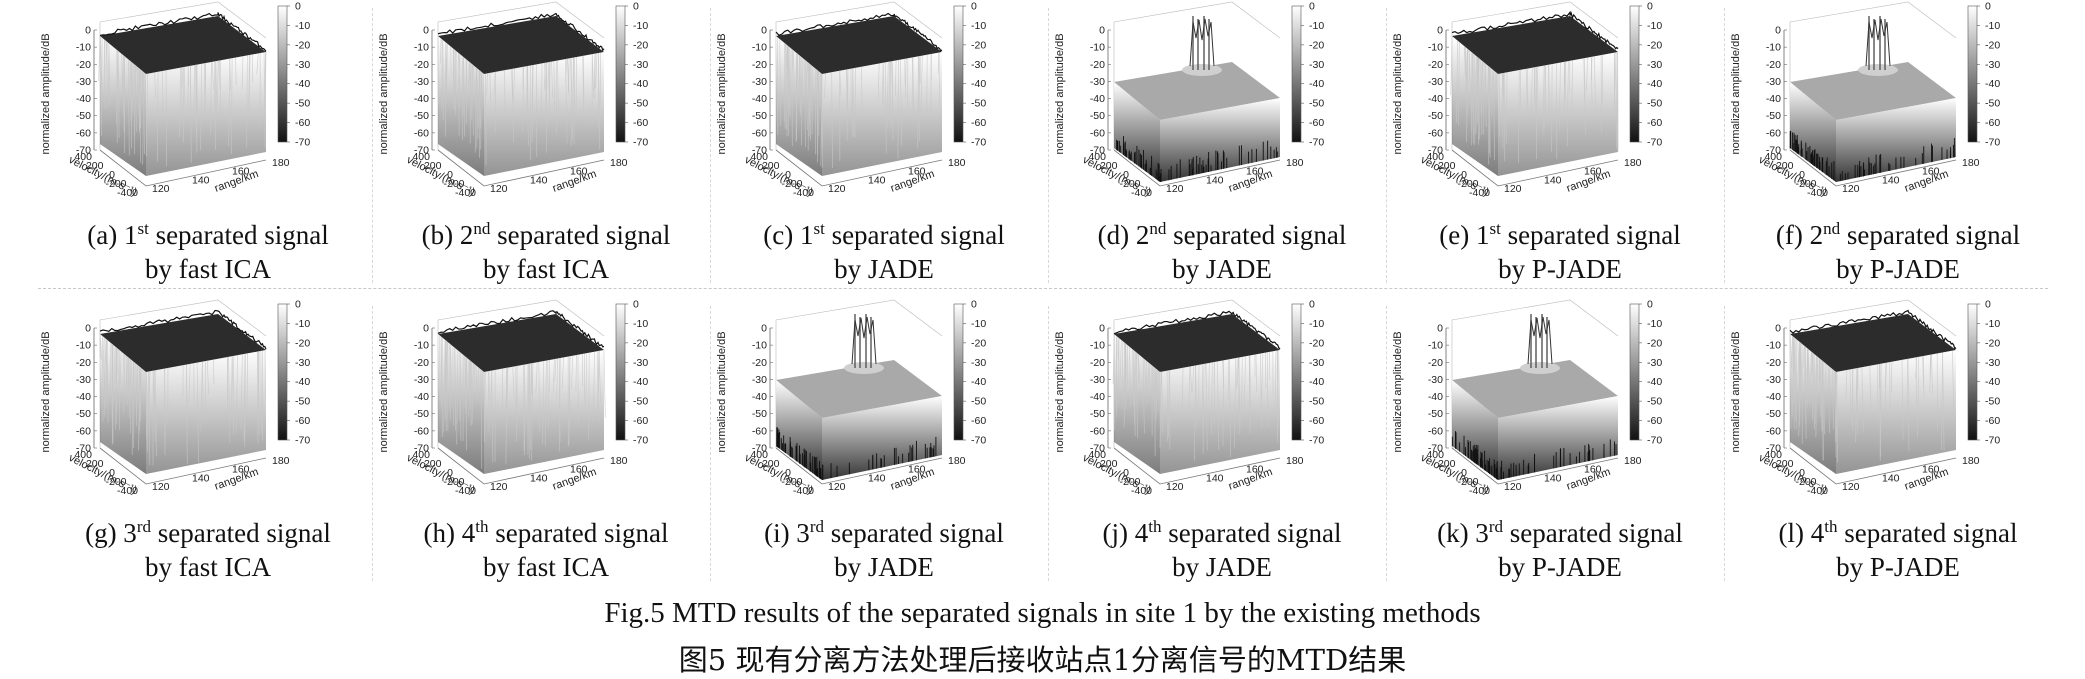  Describe the element at coordinates (1222, 533) in the screenshot. I see `caption-line-1: (j) 4th separated signal` at that location.